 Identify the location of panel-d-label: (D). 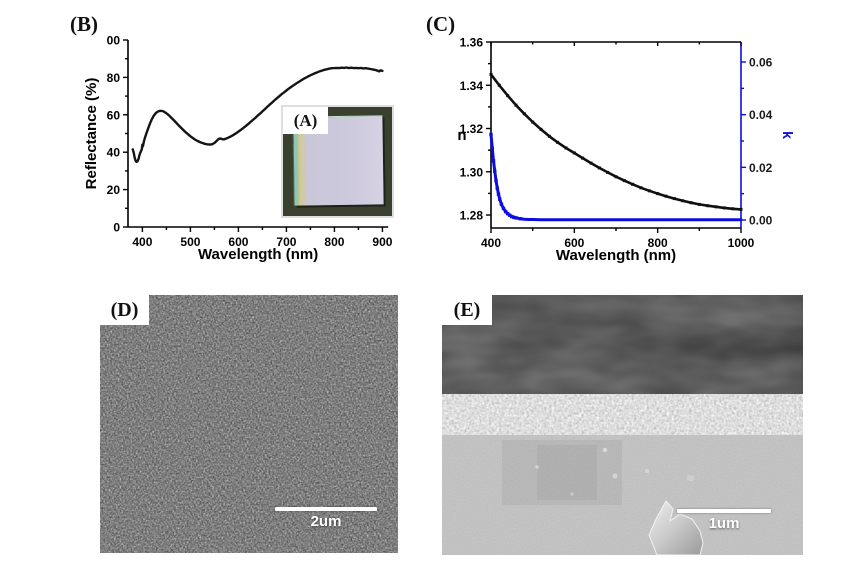
(124, 309).